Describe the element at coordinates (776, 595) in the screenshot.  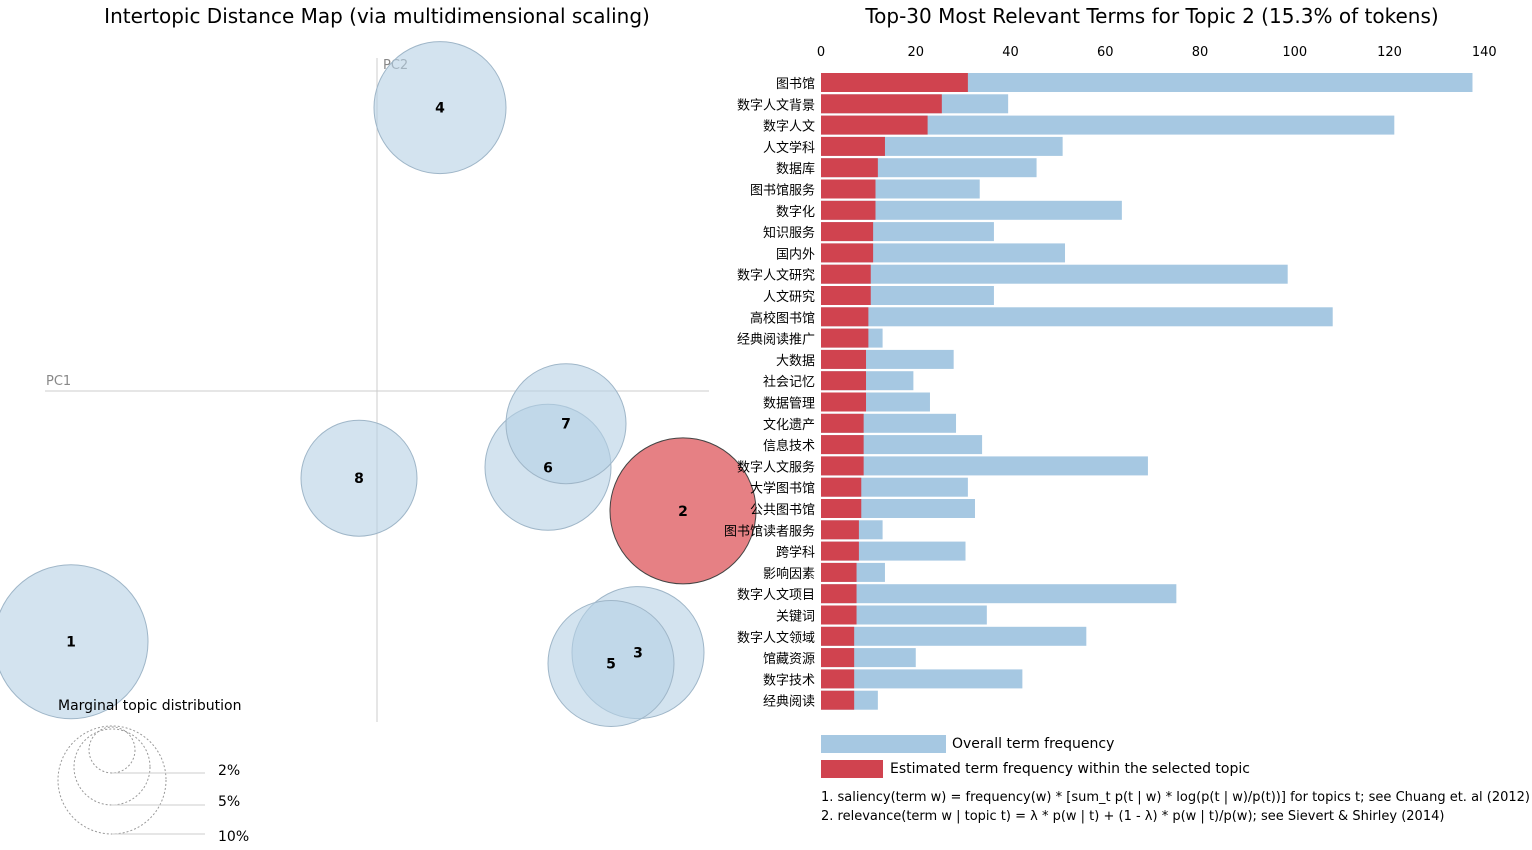
I see `term-label-24: 数字人文项目` at that location.